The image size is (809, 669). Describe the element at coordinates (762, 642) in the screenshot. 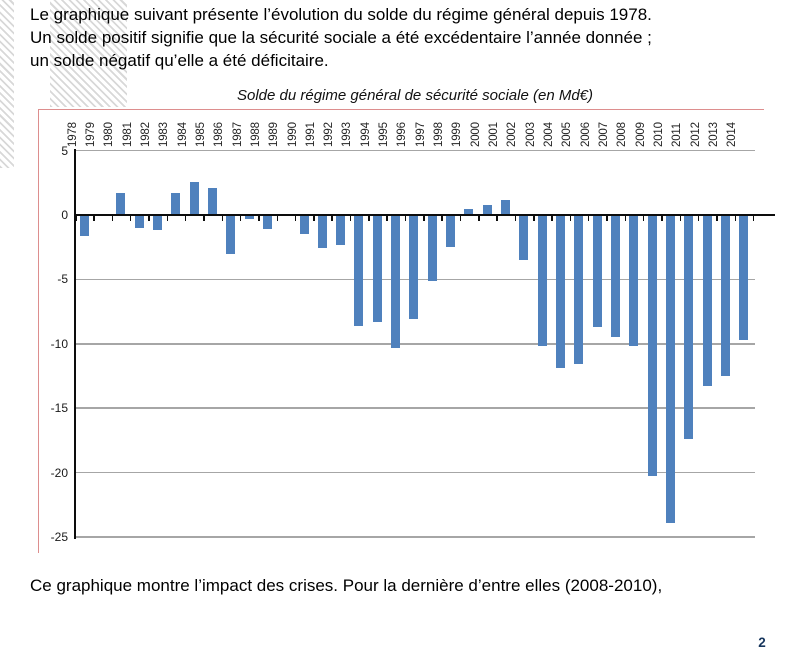

I see `page-number: 2` at that location.